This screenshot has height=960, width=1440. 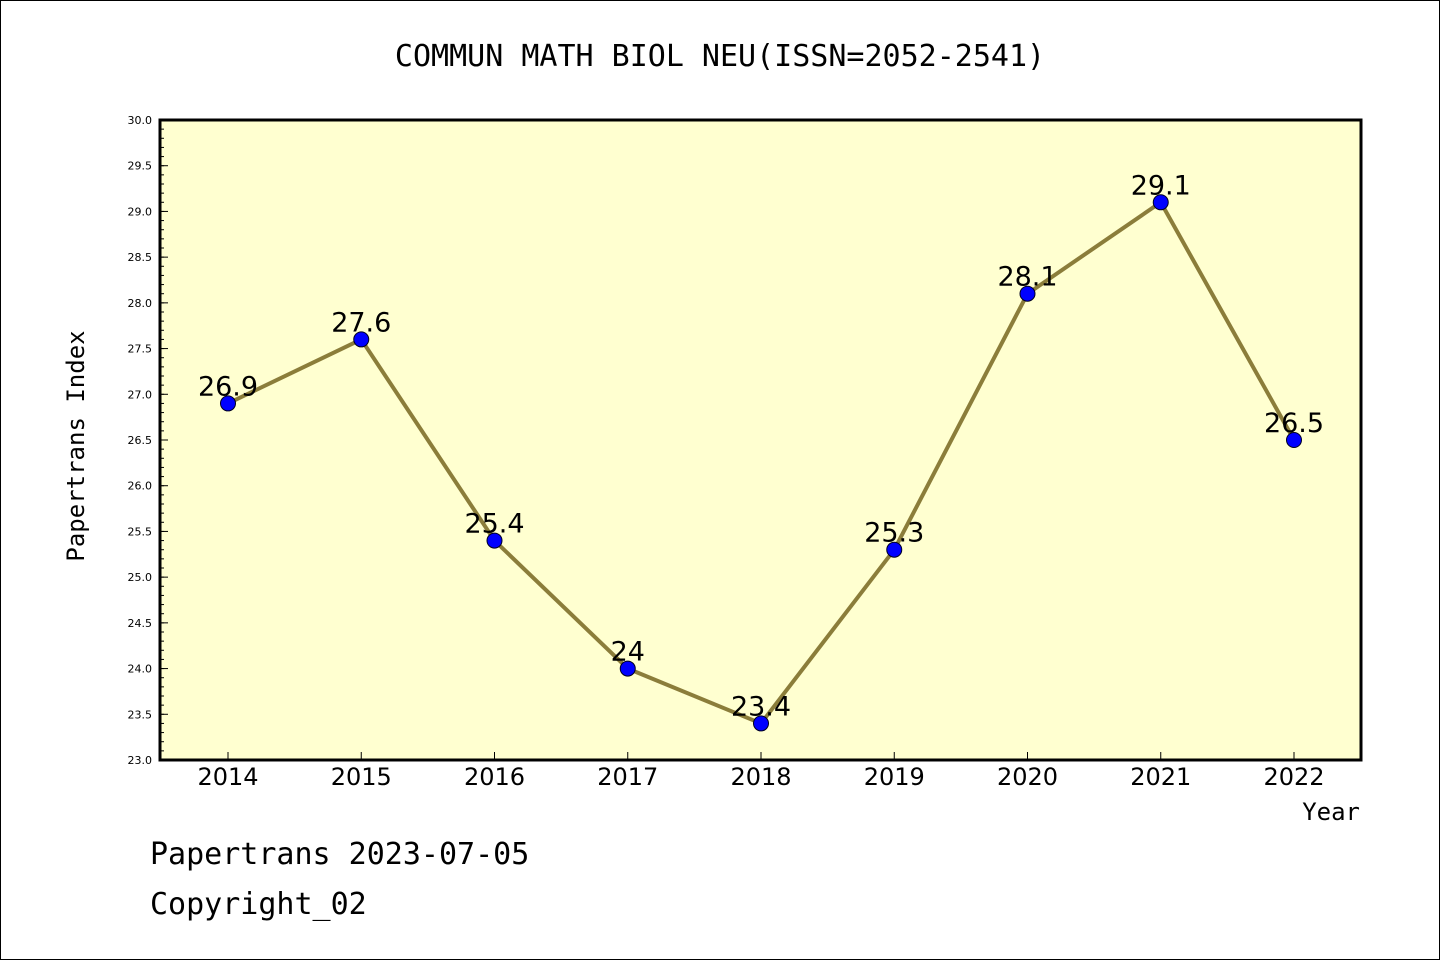 I want to click on x-tick-label: 2017, so click(x=627, y=777).